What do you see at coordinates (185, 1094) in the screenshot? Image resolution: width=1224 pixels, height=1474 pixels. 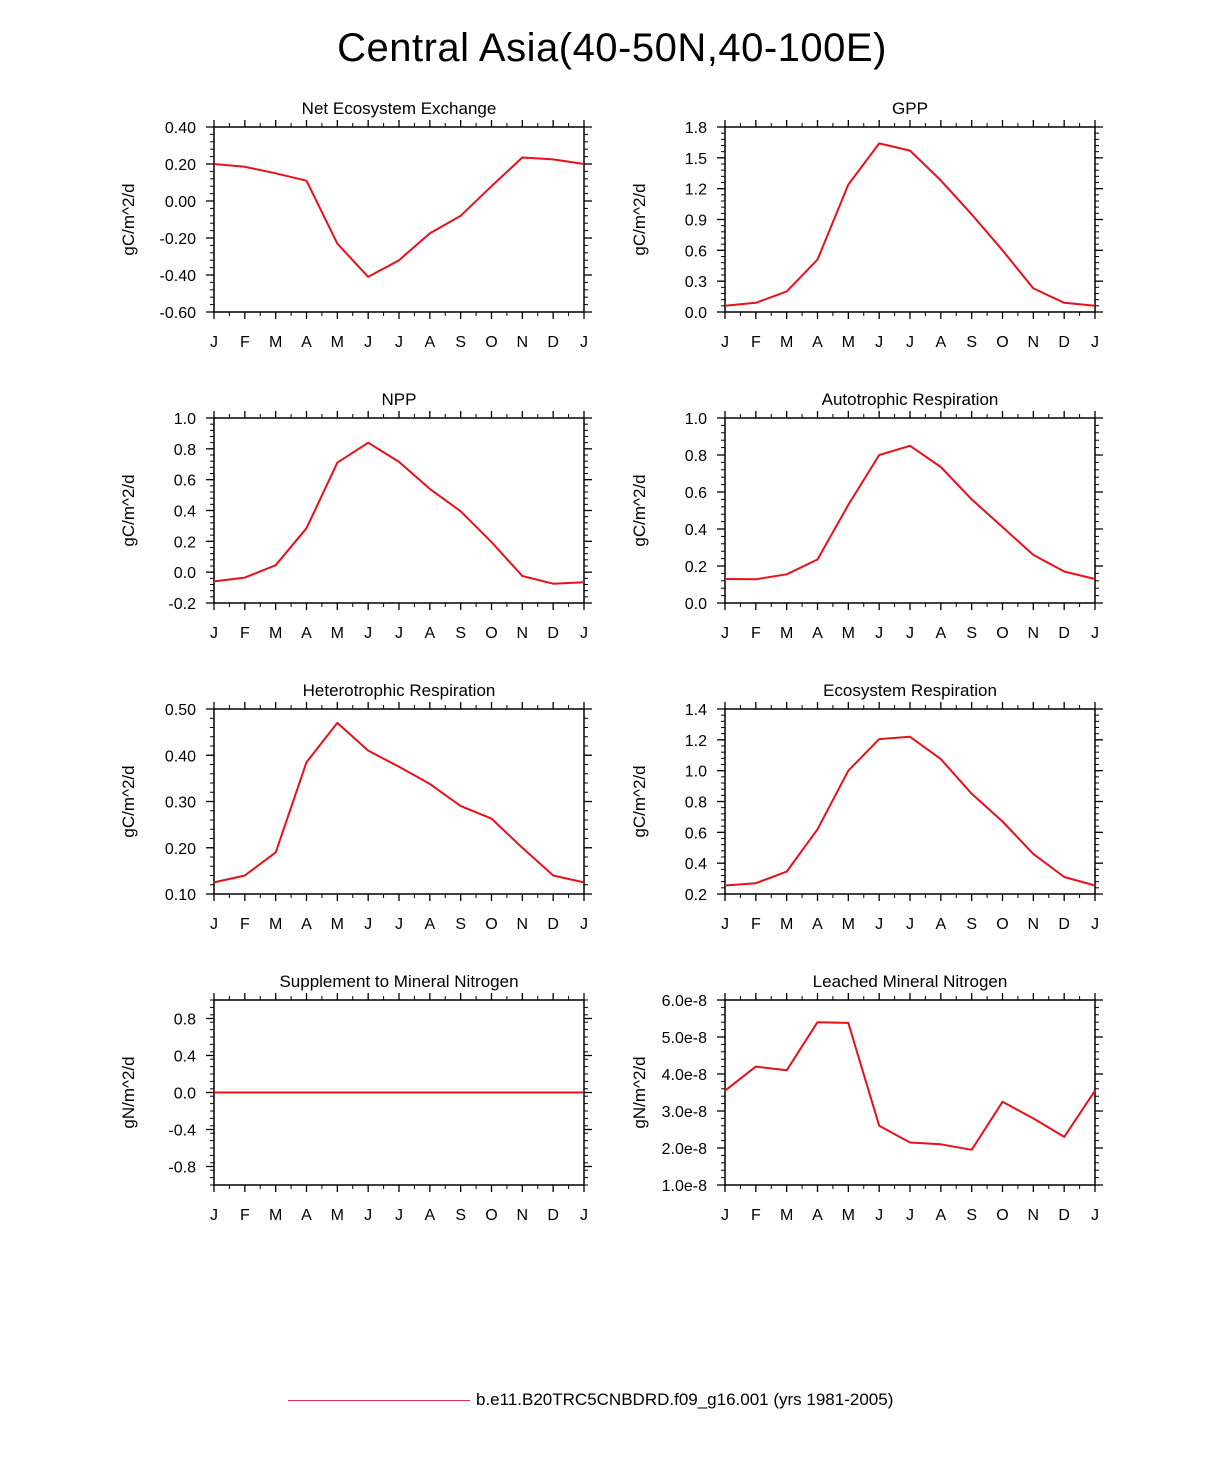 I see `y-tick-label: 0.0` at bounding box center [185, 1094].